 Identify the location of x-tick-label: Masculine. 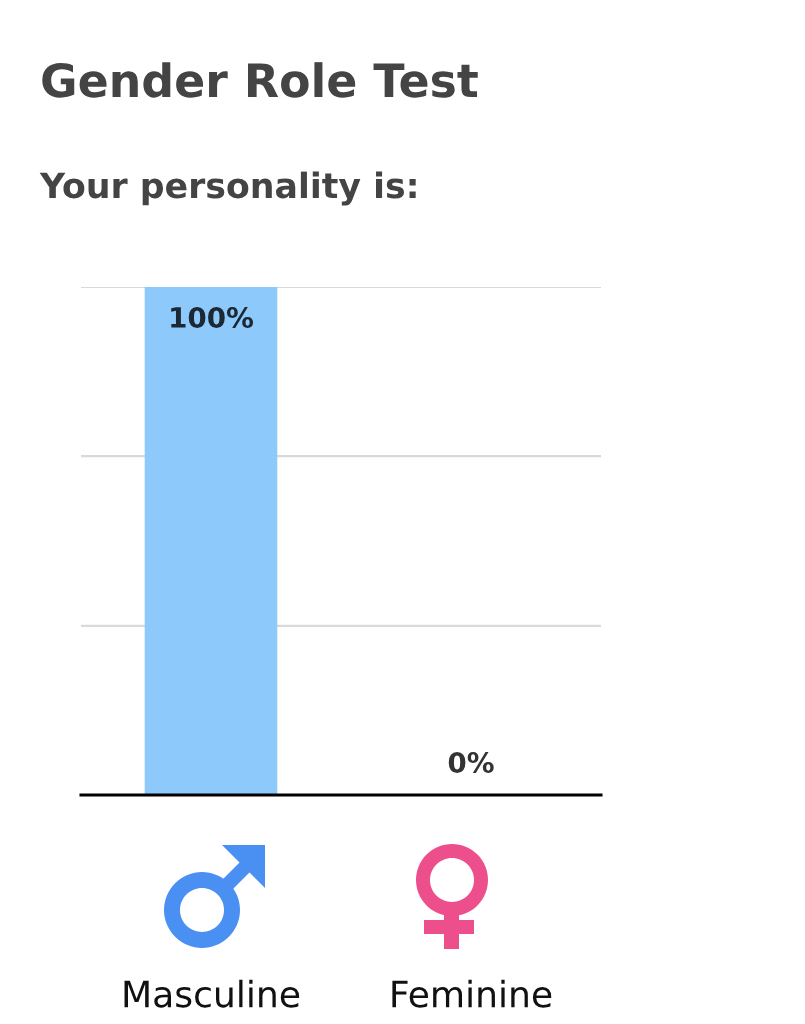
(212, 993).